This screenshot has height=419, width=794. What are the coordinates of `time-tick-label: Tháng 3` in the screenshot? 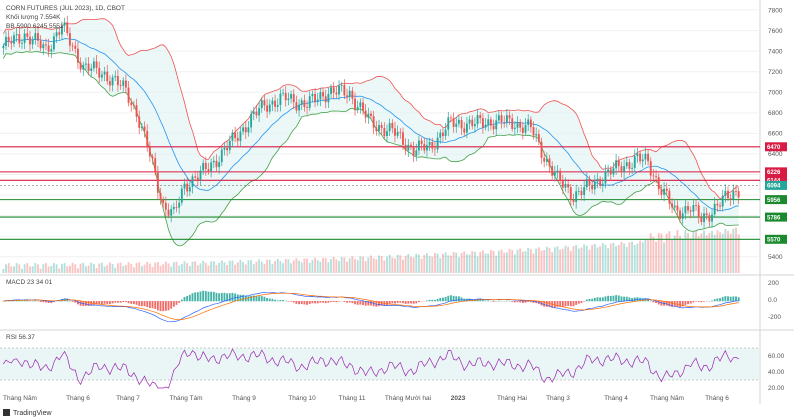 It's located at (558, 398).